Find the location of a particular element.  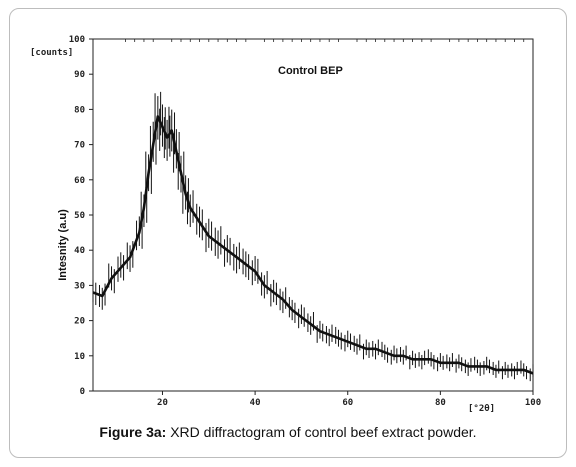

y-tick-label: 0 is located at coordinates (82, 392).